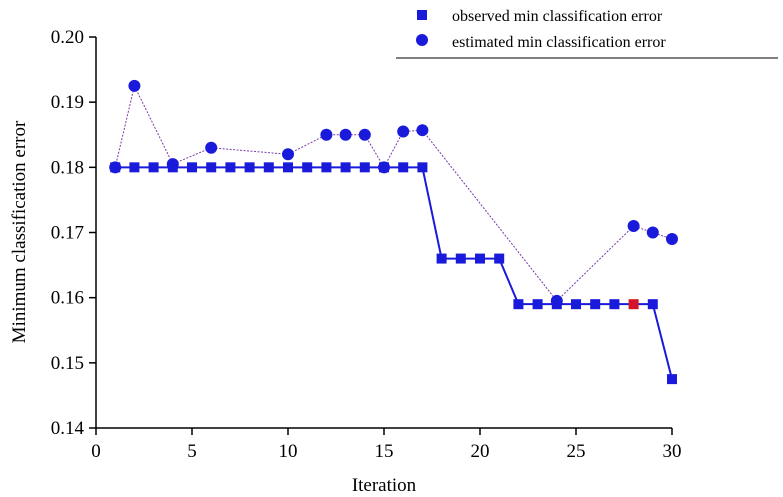 The height and width of the screenshot is (497, 783). I want to click on x-axis-title: Iteration, so click(384, 485).